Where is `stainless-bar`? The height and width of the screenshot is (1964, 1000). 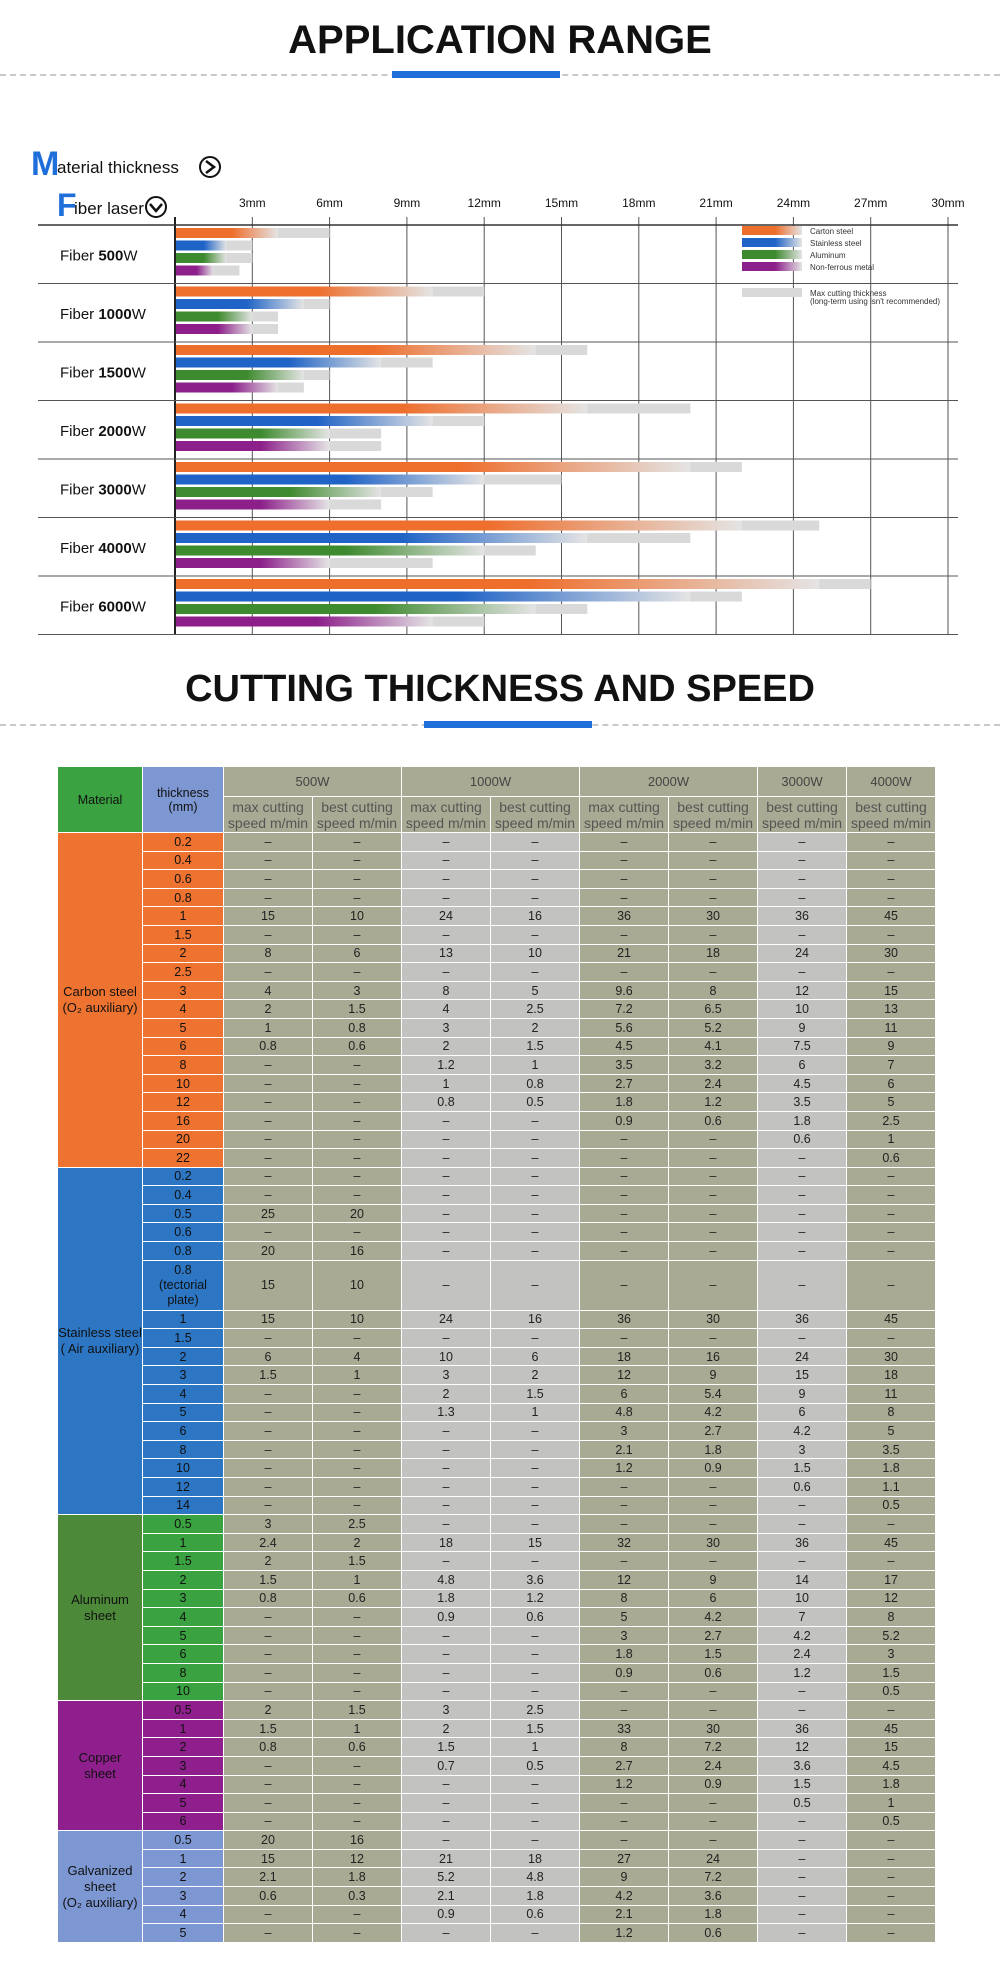
stainless-bar is located at coordinates (279, 362).